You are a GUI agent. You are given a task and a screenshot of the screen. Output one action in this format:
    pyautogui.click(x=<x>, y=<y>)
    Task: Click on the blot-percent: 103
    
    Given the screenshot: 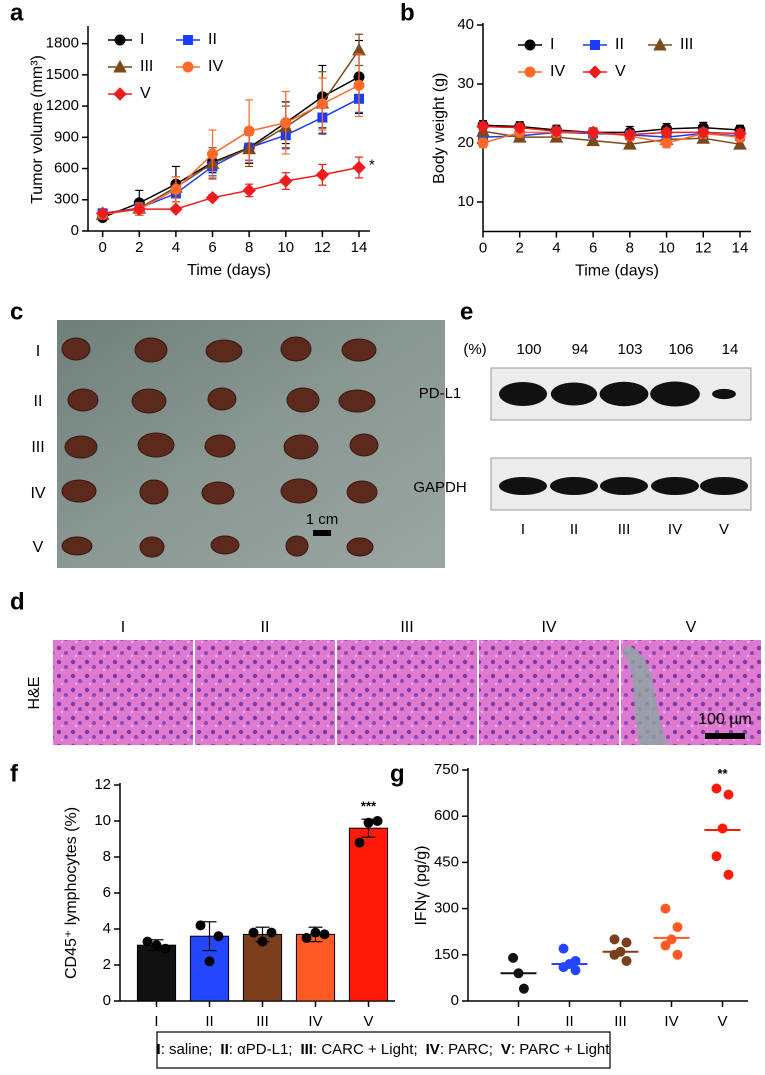 What is the action you would take?
    pyautogui.click(x=629, y=349)
    